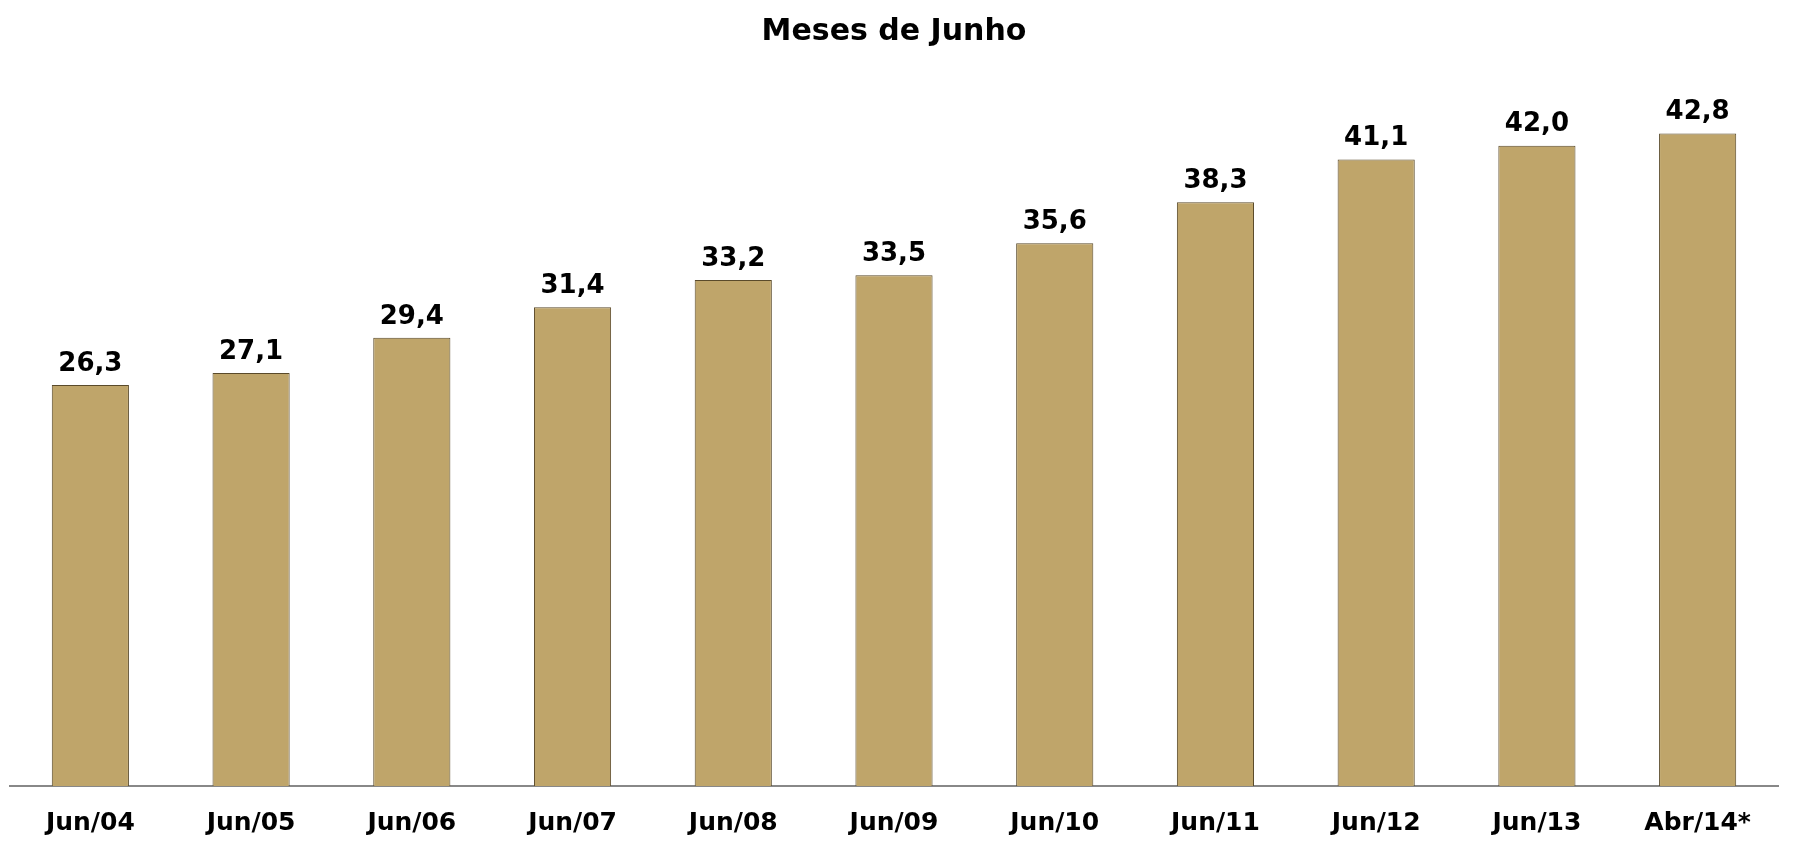 Image resolution: width=1798 pixels, height=865 pixels. I want to click on data-label: 35,6, so click(1054, 220).